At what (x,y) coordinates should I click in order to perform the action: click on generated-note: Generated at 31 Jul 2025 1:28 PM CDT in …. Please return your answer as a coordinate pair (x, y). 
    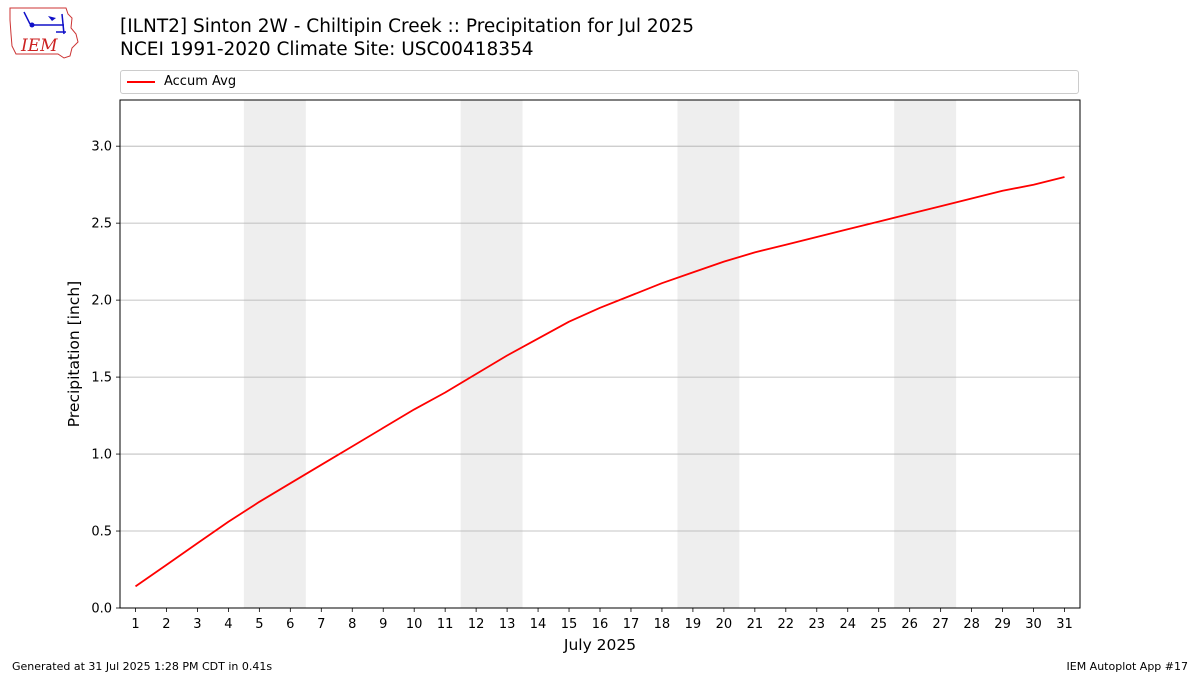
    Looking at the image, I should click on (142, 666).